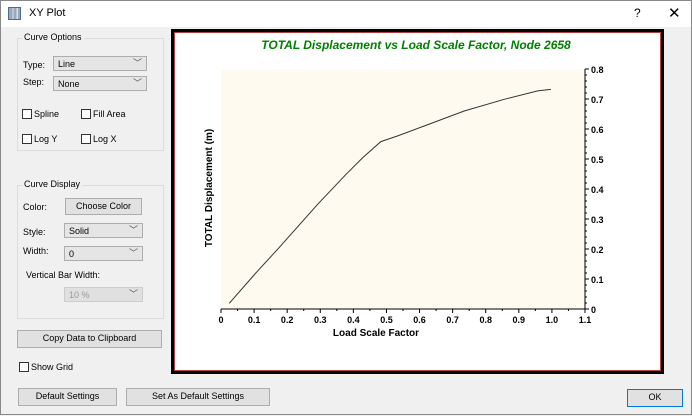  What do you see at coordinates (346, 14) in the screenshot?
I see `title-bar` at bounding box center [346, 14].